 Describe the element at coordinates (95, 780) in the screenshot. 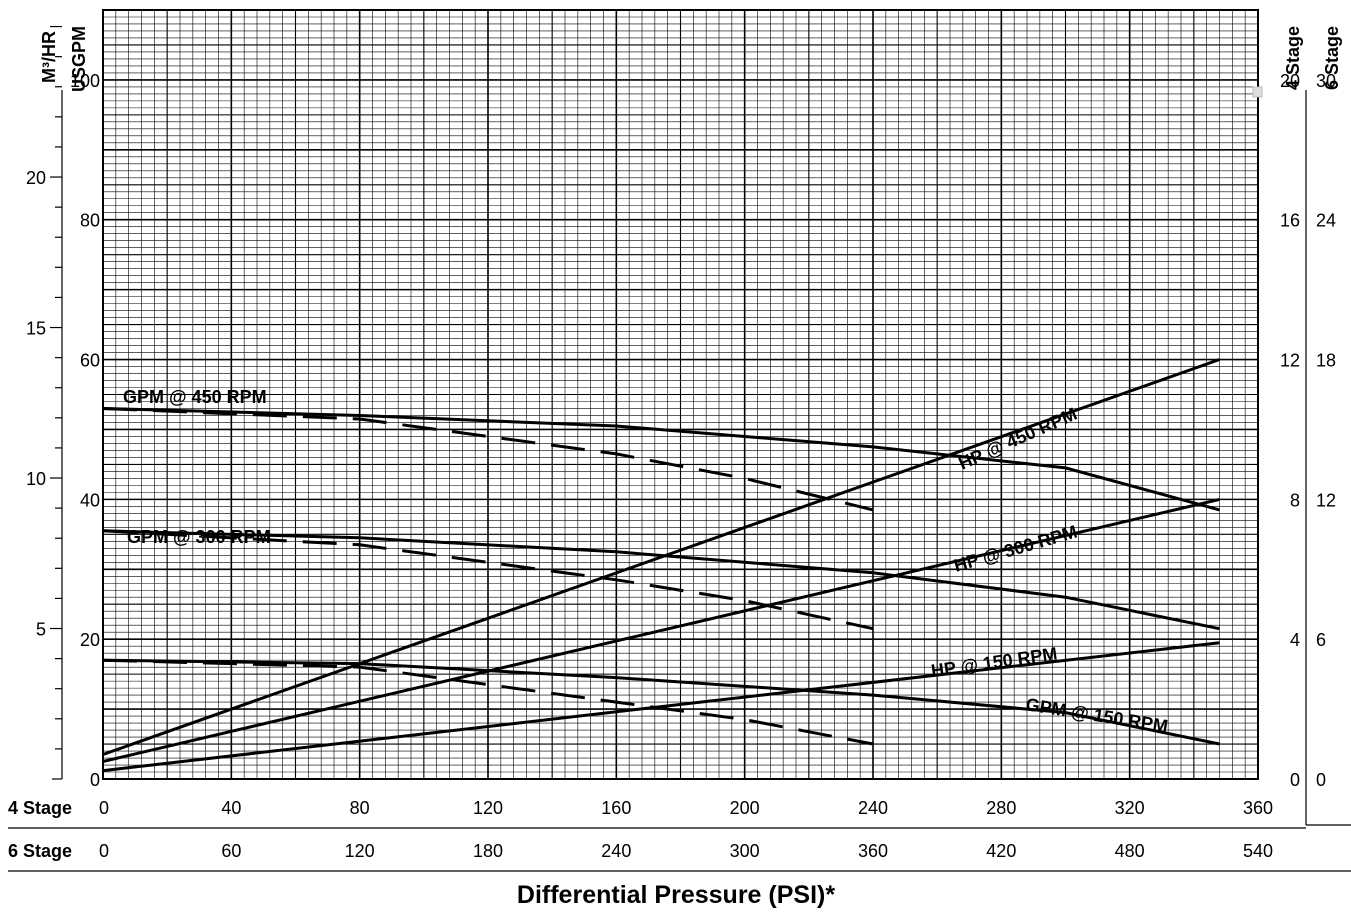

I see `usgpm-tick-label: 0` at that location.